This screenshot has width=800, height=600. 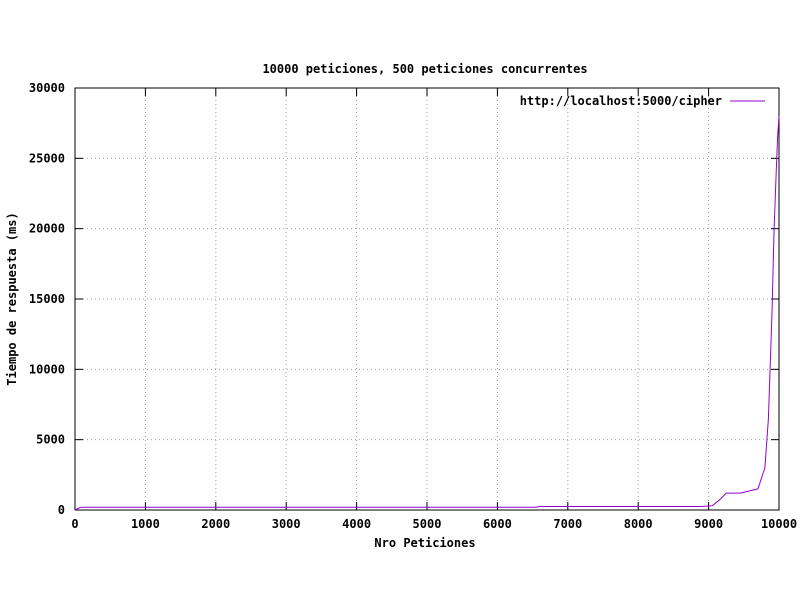 What do you see at coordinates (47, 229) in the screenshot?
I see `y-tick-label: 20000` at bounding box center [47, 229].